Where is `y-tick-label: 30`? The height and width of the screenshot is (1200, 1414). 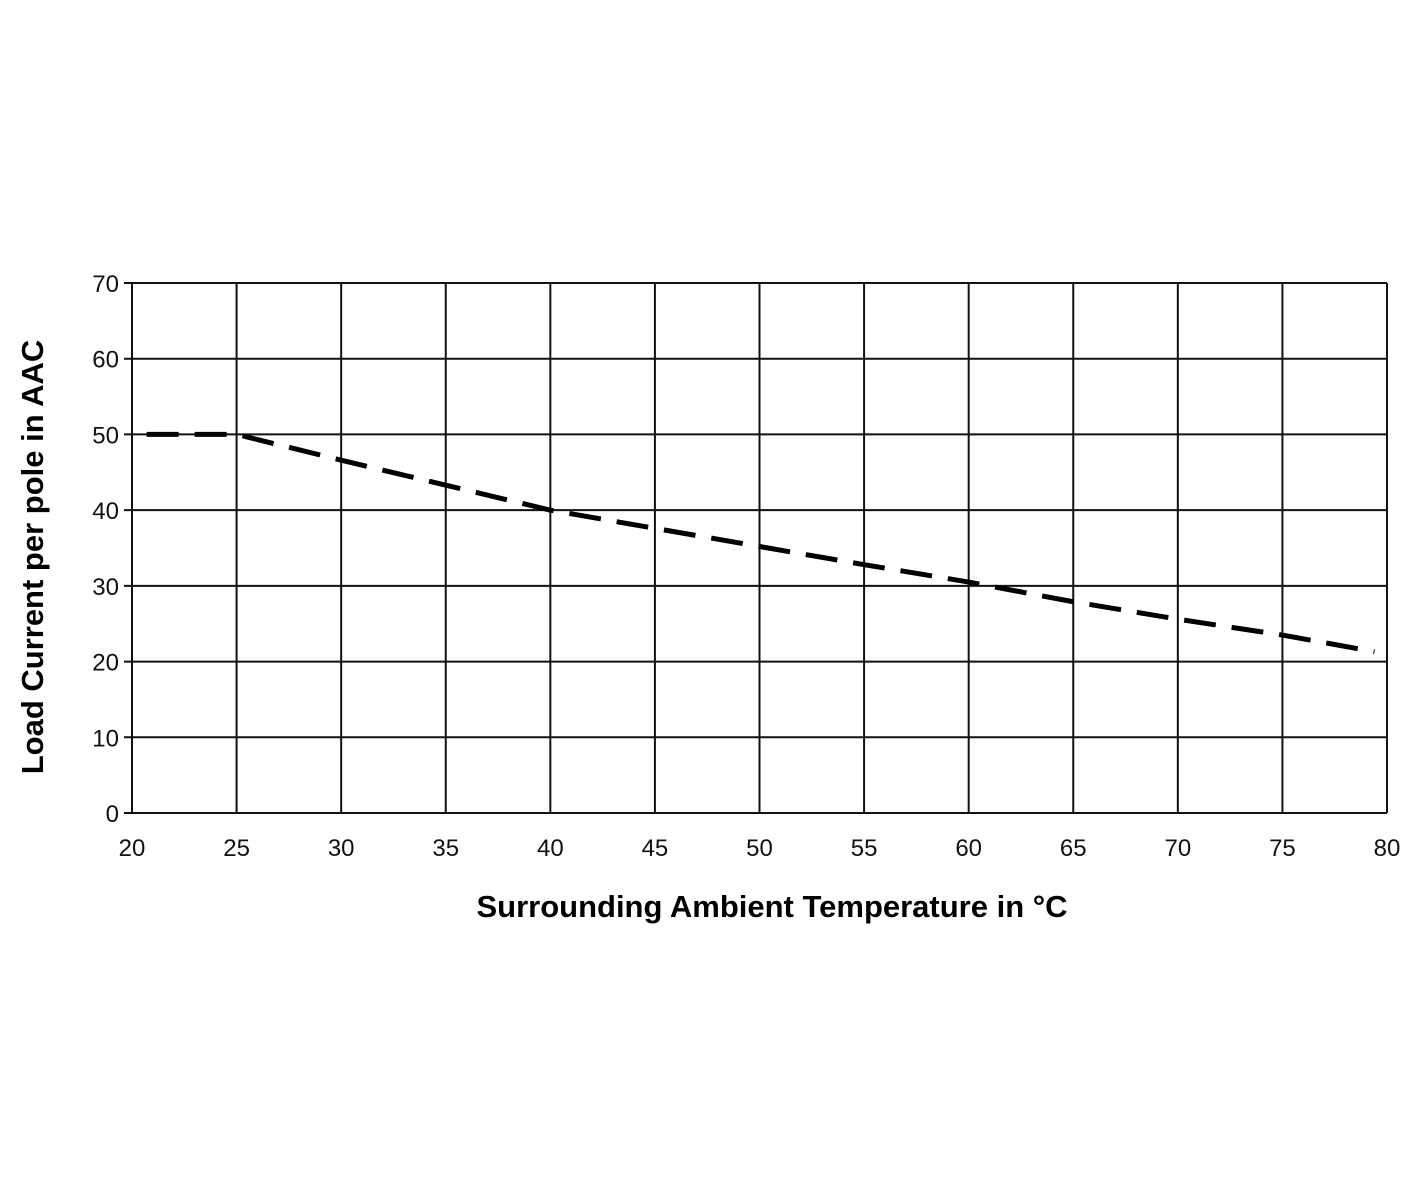
y-tick-label: 30 is located at coordinates (105, 587).